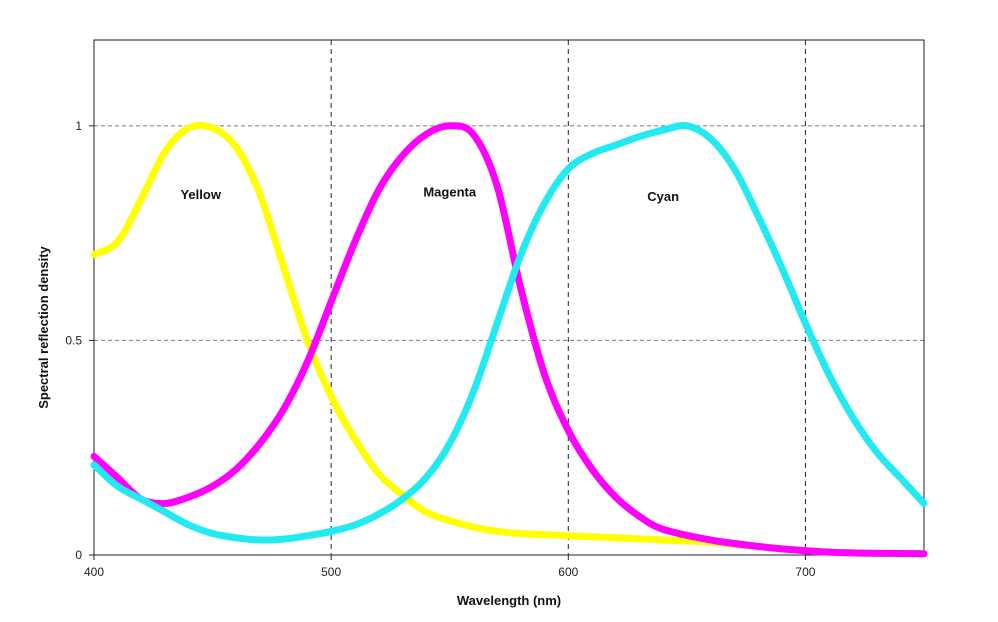 The height and width of the screenshot is (622, 998). Describe the element at coordinates (200, 194) in the screenshot. I see `series-label-yellow: Yellow` at that location.